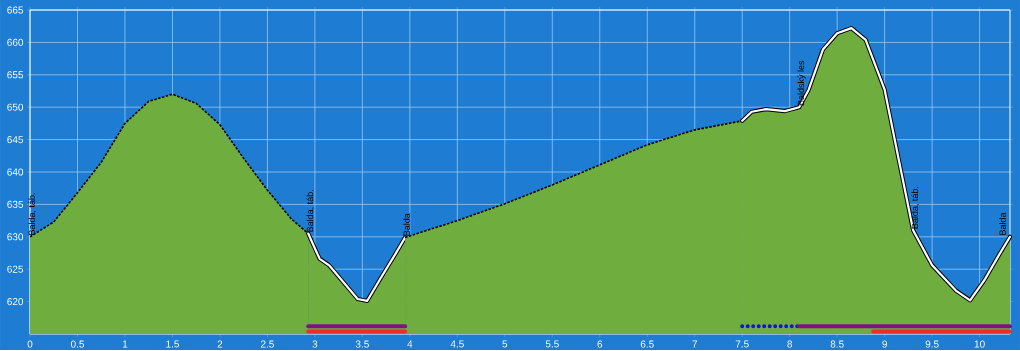  I want to click on x-tick-label: 4, so click(410, 344).